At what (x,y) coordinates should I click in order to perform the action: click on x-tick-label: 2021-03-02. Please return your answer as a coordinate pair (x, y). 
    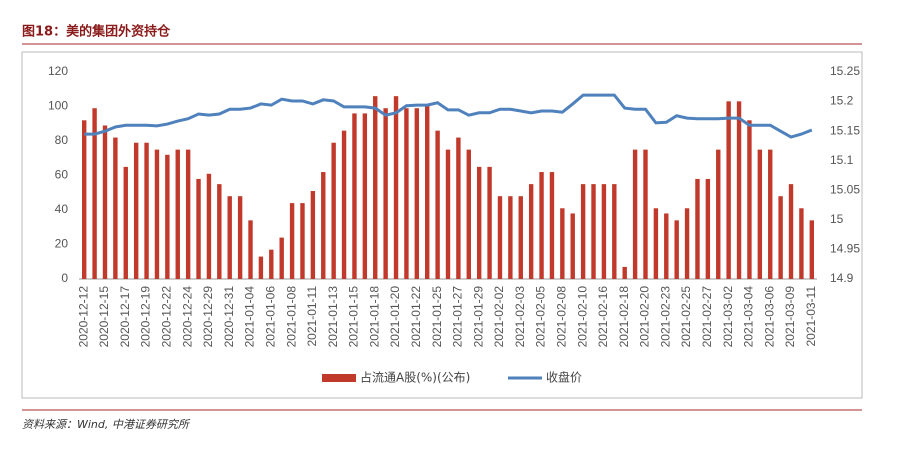
    Looking at the image, I should click on (728, 317).